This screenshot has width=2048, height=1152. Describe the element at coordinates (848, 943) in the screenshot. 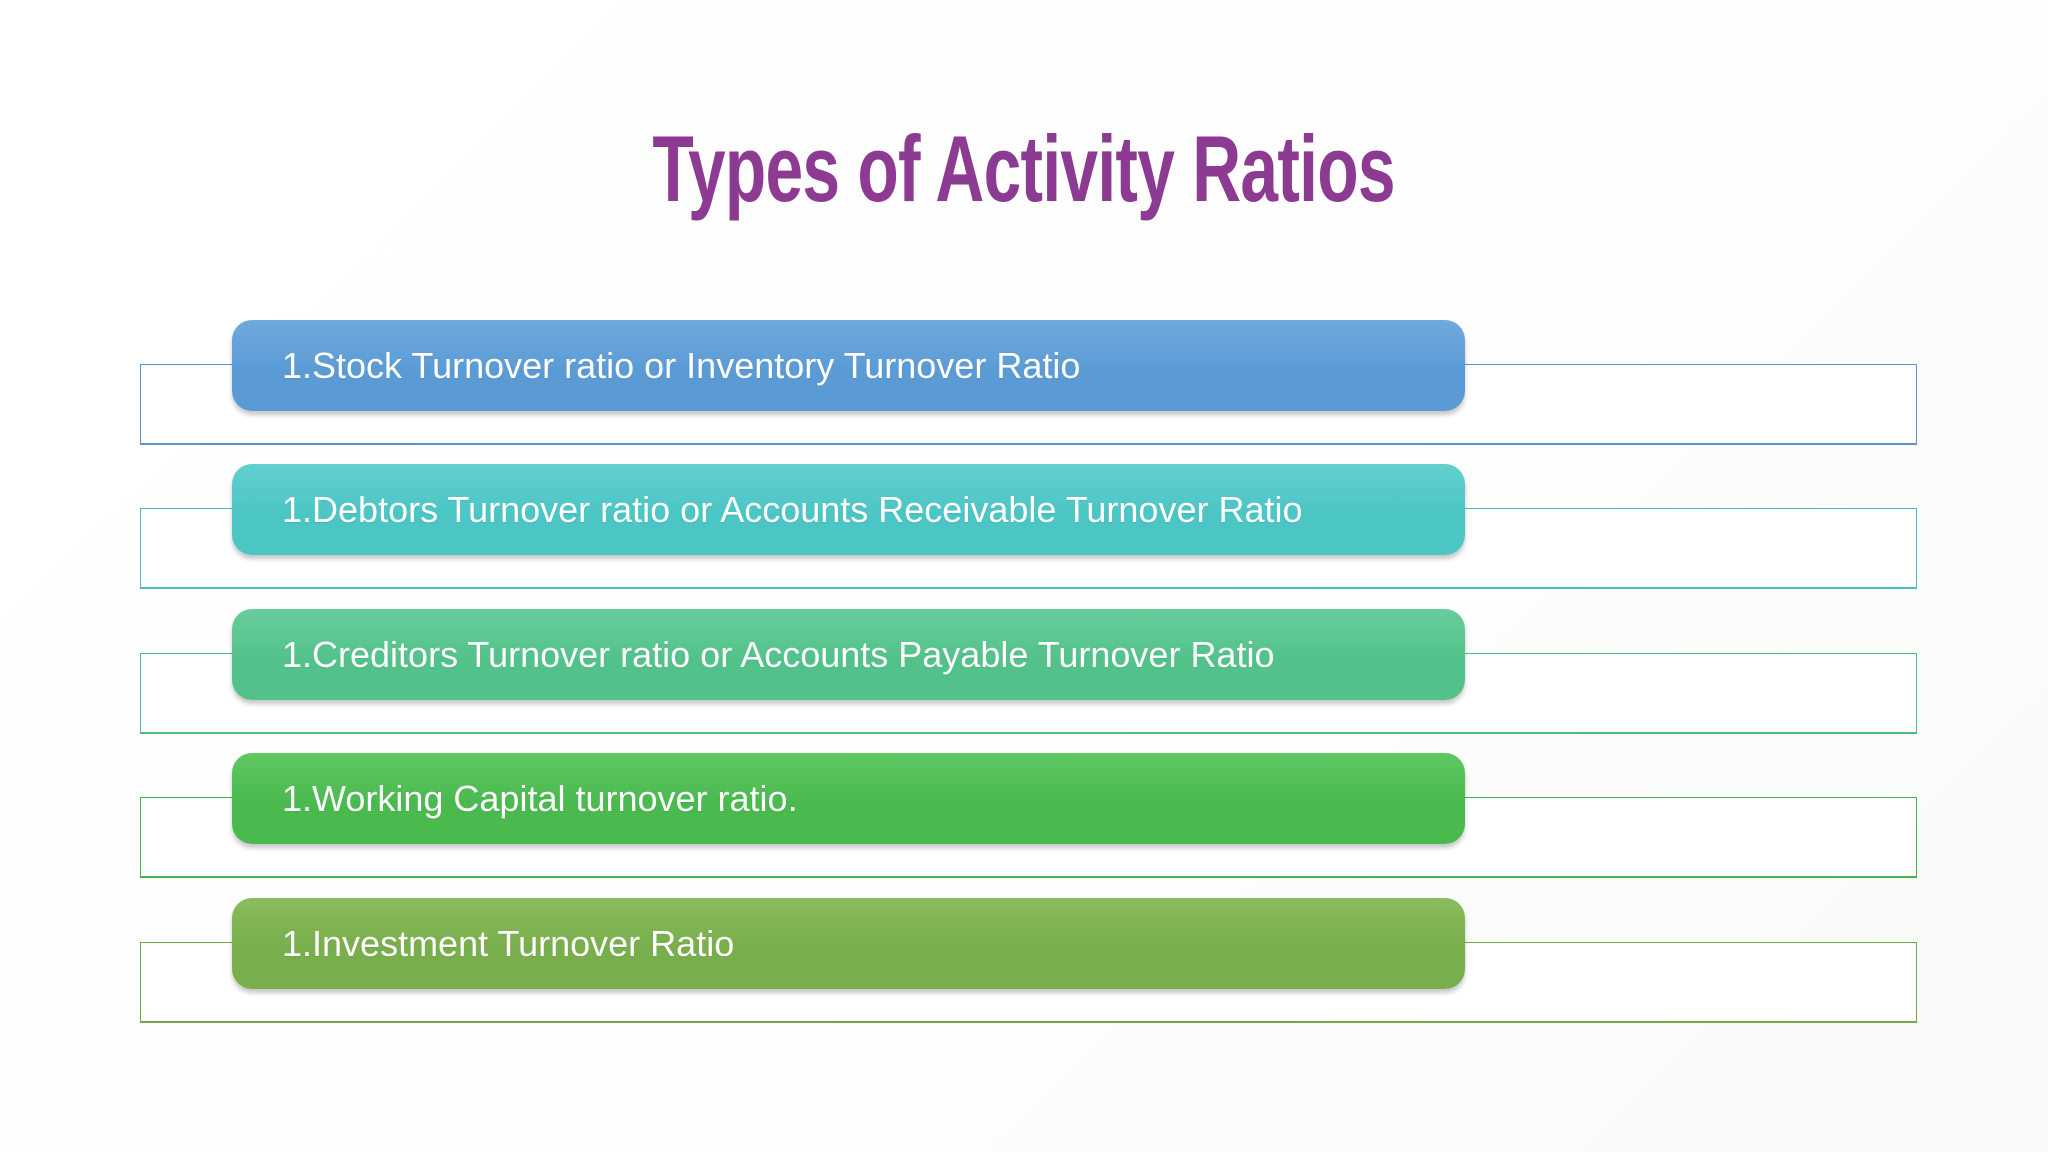

I see `ratio-bar: 1.Investment Turnover Ratio` at that location.